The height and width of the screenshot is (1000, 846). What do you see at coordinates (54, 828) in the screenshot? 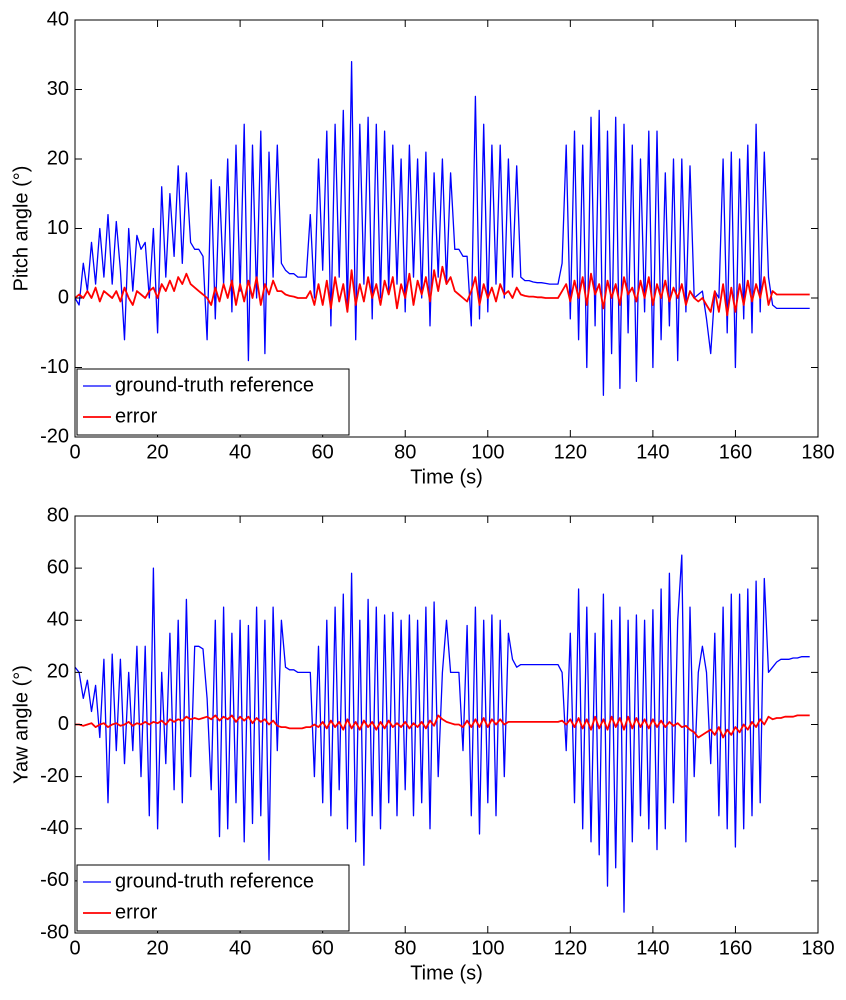
I see `y-tick-label: -40` at bounding box center [54, 828].